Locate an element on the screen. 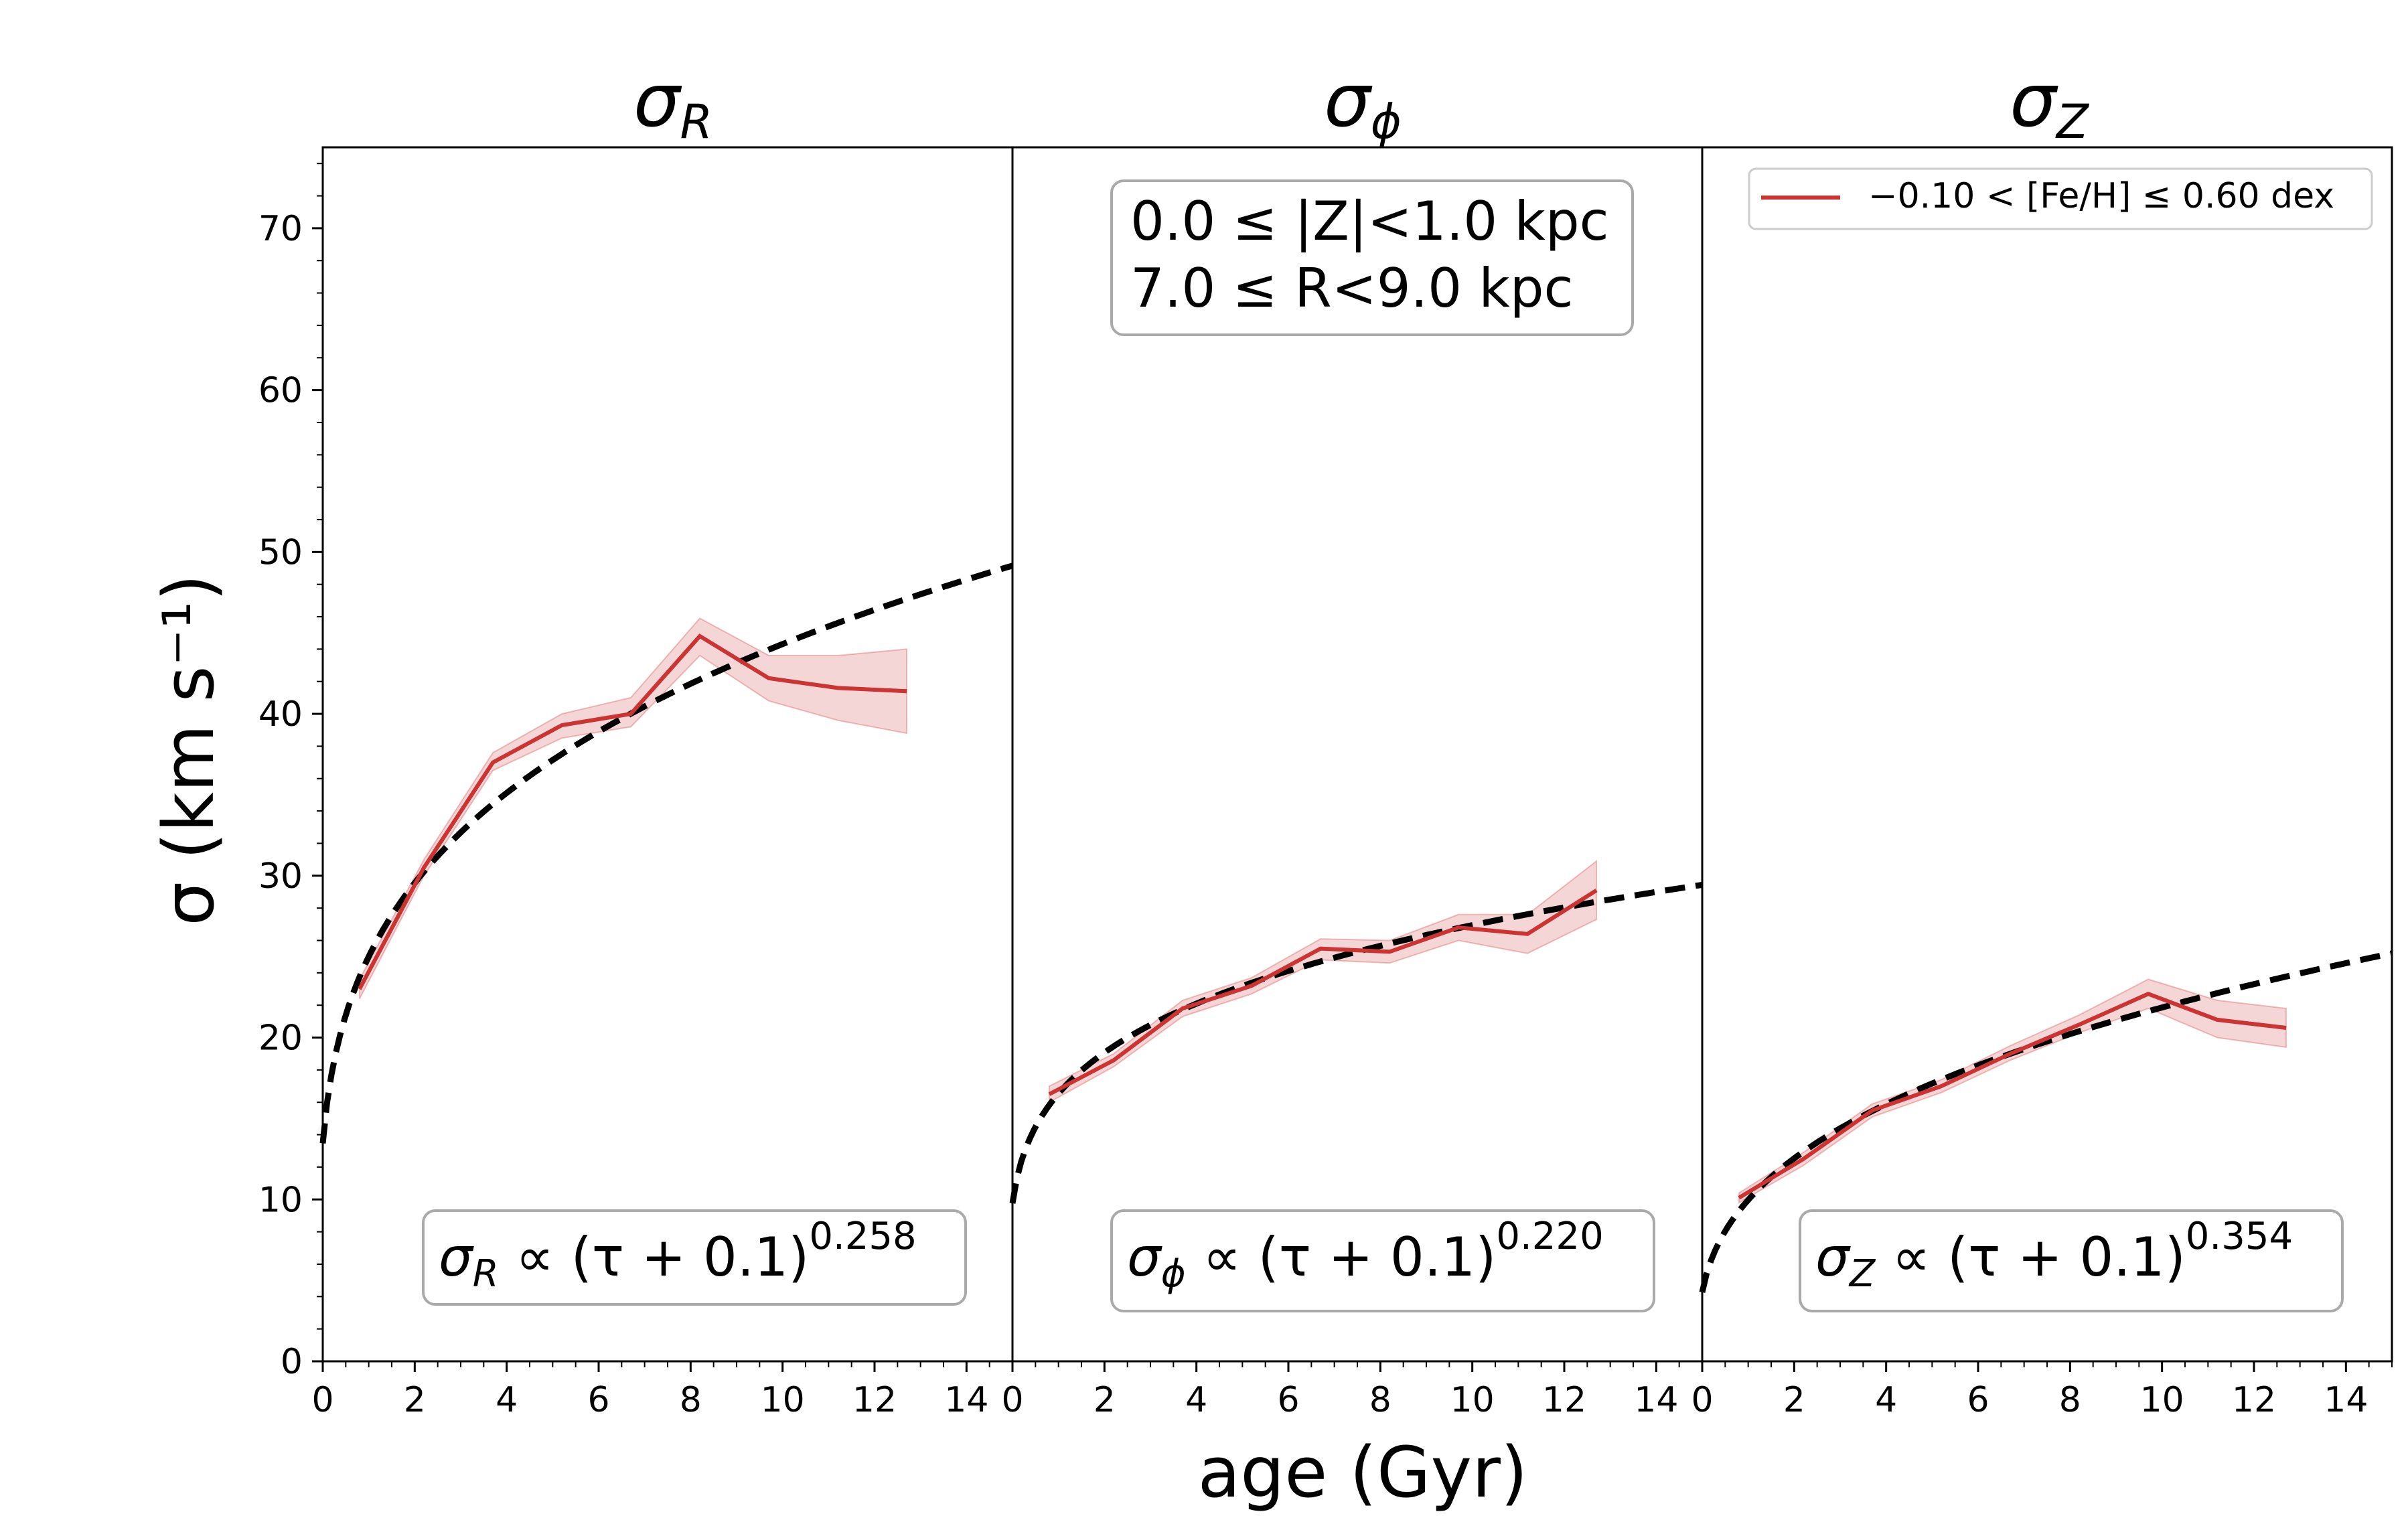 The image size is (2408, 1520). y-tick-label: 70 is located at coordinates (280, 229).